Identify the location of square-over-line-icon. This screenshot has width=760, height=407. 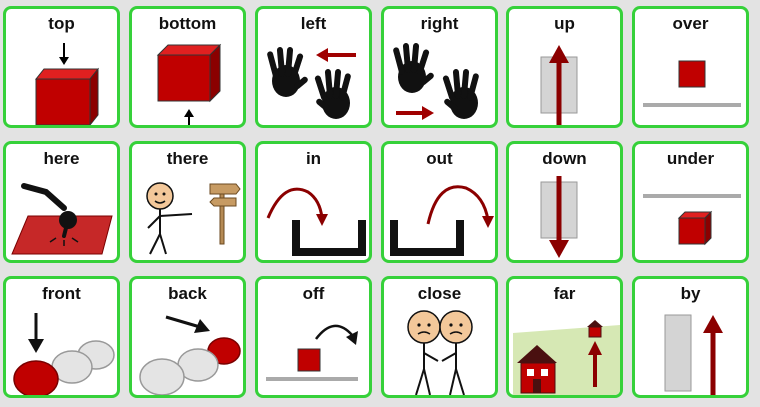
(692, 83).